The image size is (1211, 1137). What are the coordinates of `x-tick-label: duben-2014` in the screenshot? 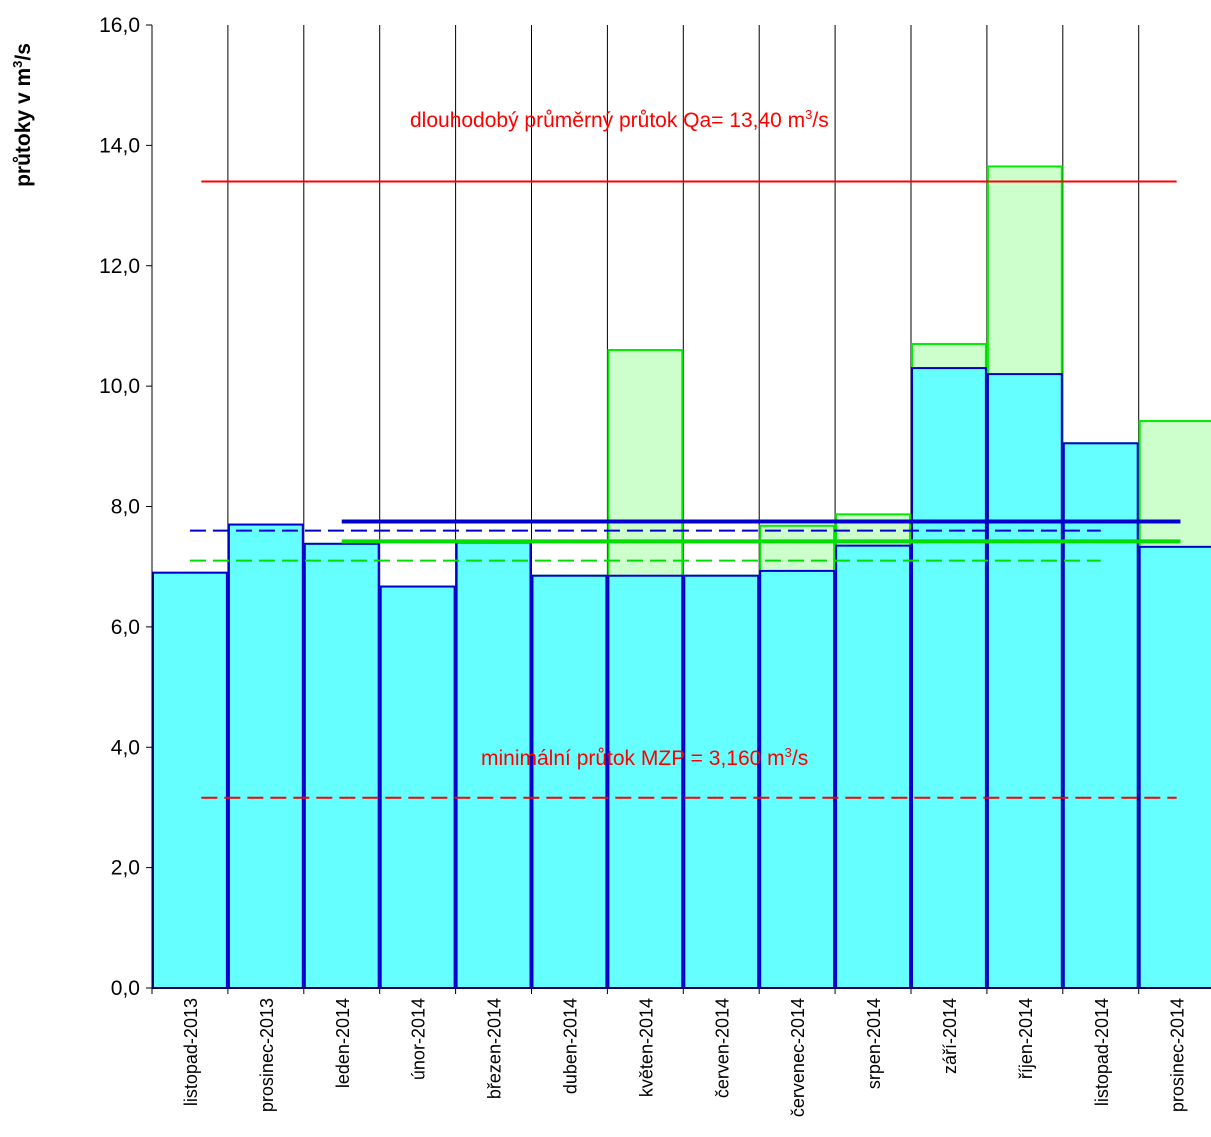 It's located at (570, 1046).